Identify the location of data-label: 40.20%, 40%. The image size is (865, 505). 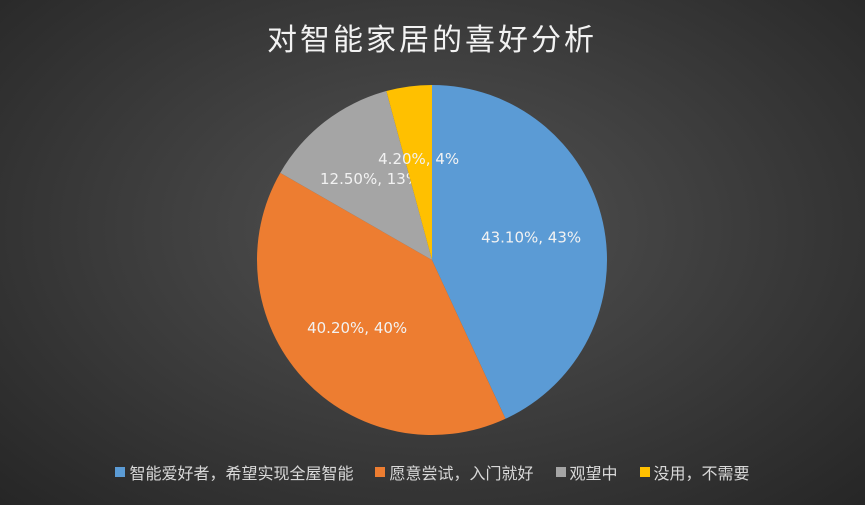
(357, 328).